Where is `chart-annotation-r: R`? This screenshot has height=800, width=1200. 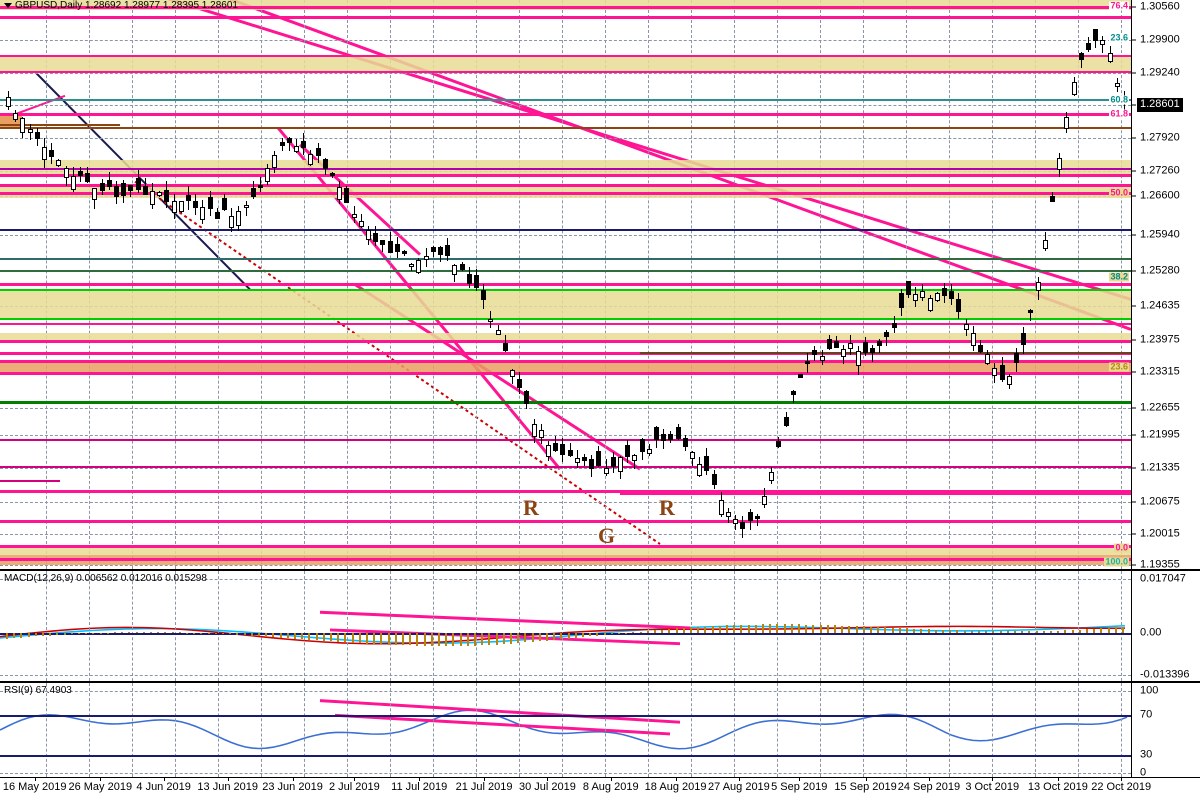 chart-annotation-r: R is located at coordinates (531, 507).